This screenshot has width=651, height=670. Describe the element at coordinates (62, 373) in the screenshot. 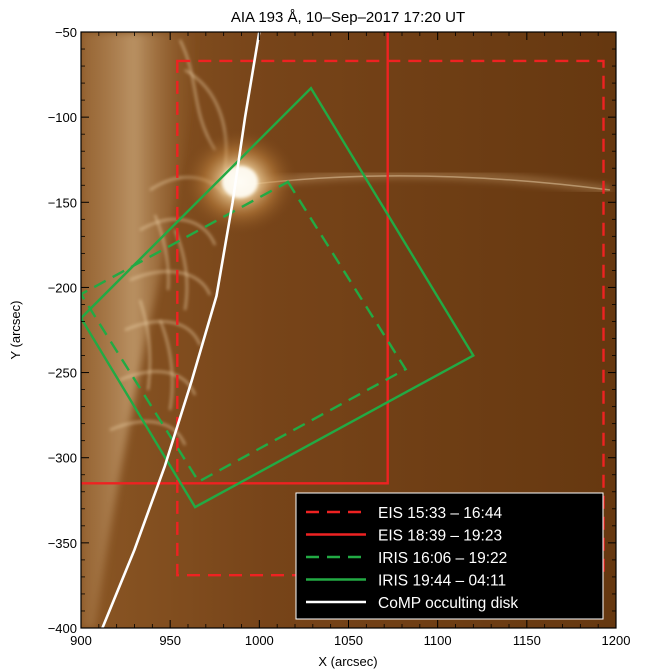

I see `y-tick-label: −250` at that location.